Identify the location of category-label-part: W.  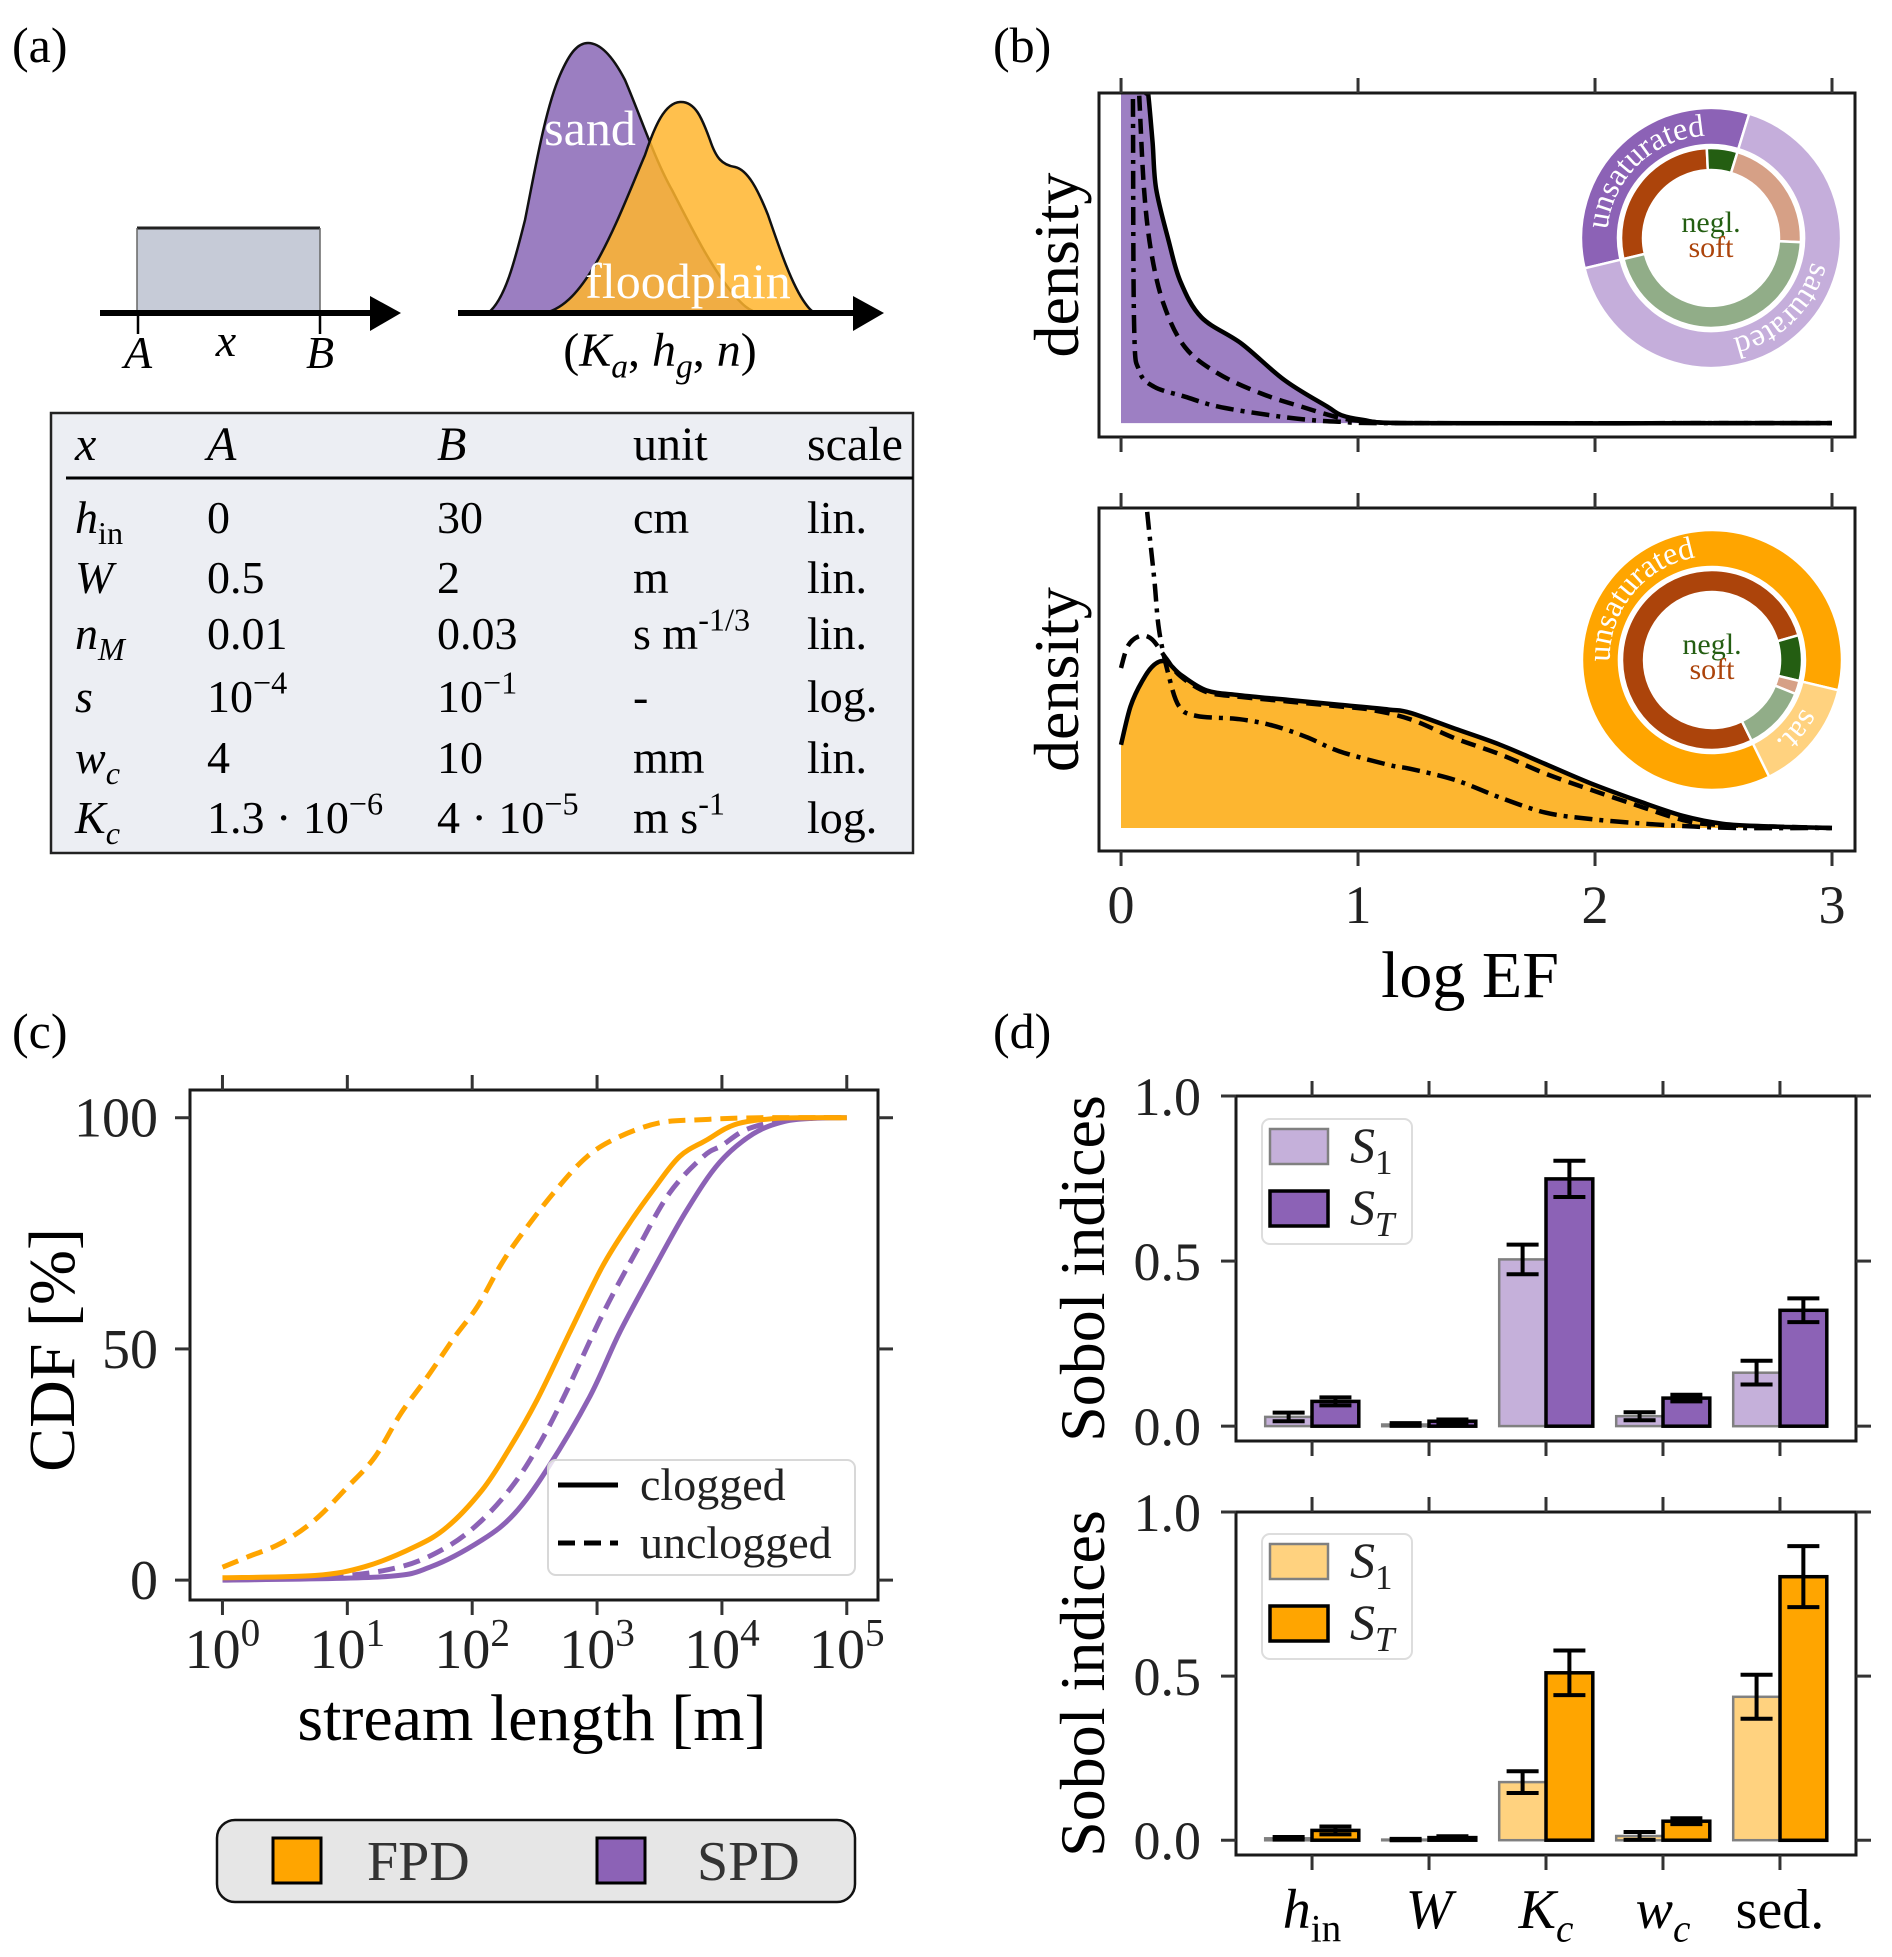
(1431, 1910).